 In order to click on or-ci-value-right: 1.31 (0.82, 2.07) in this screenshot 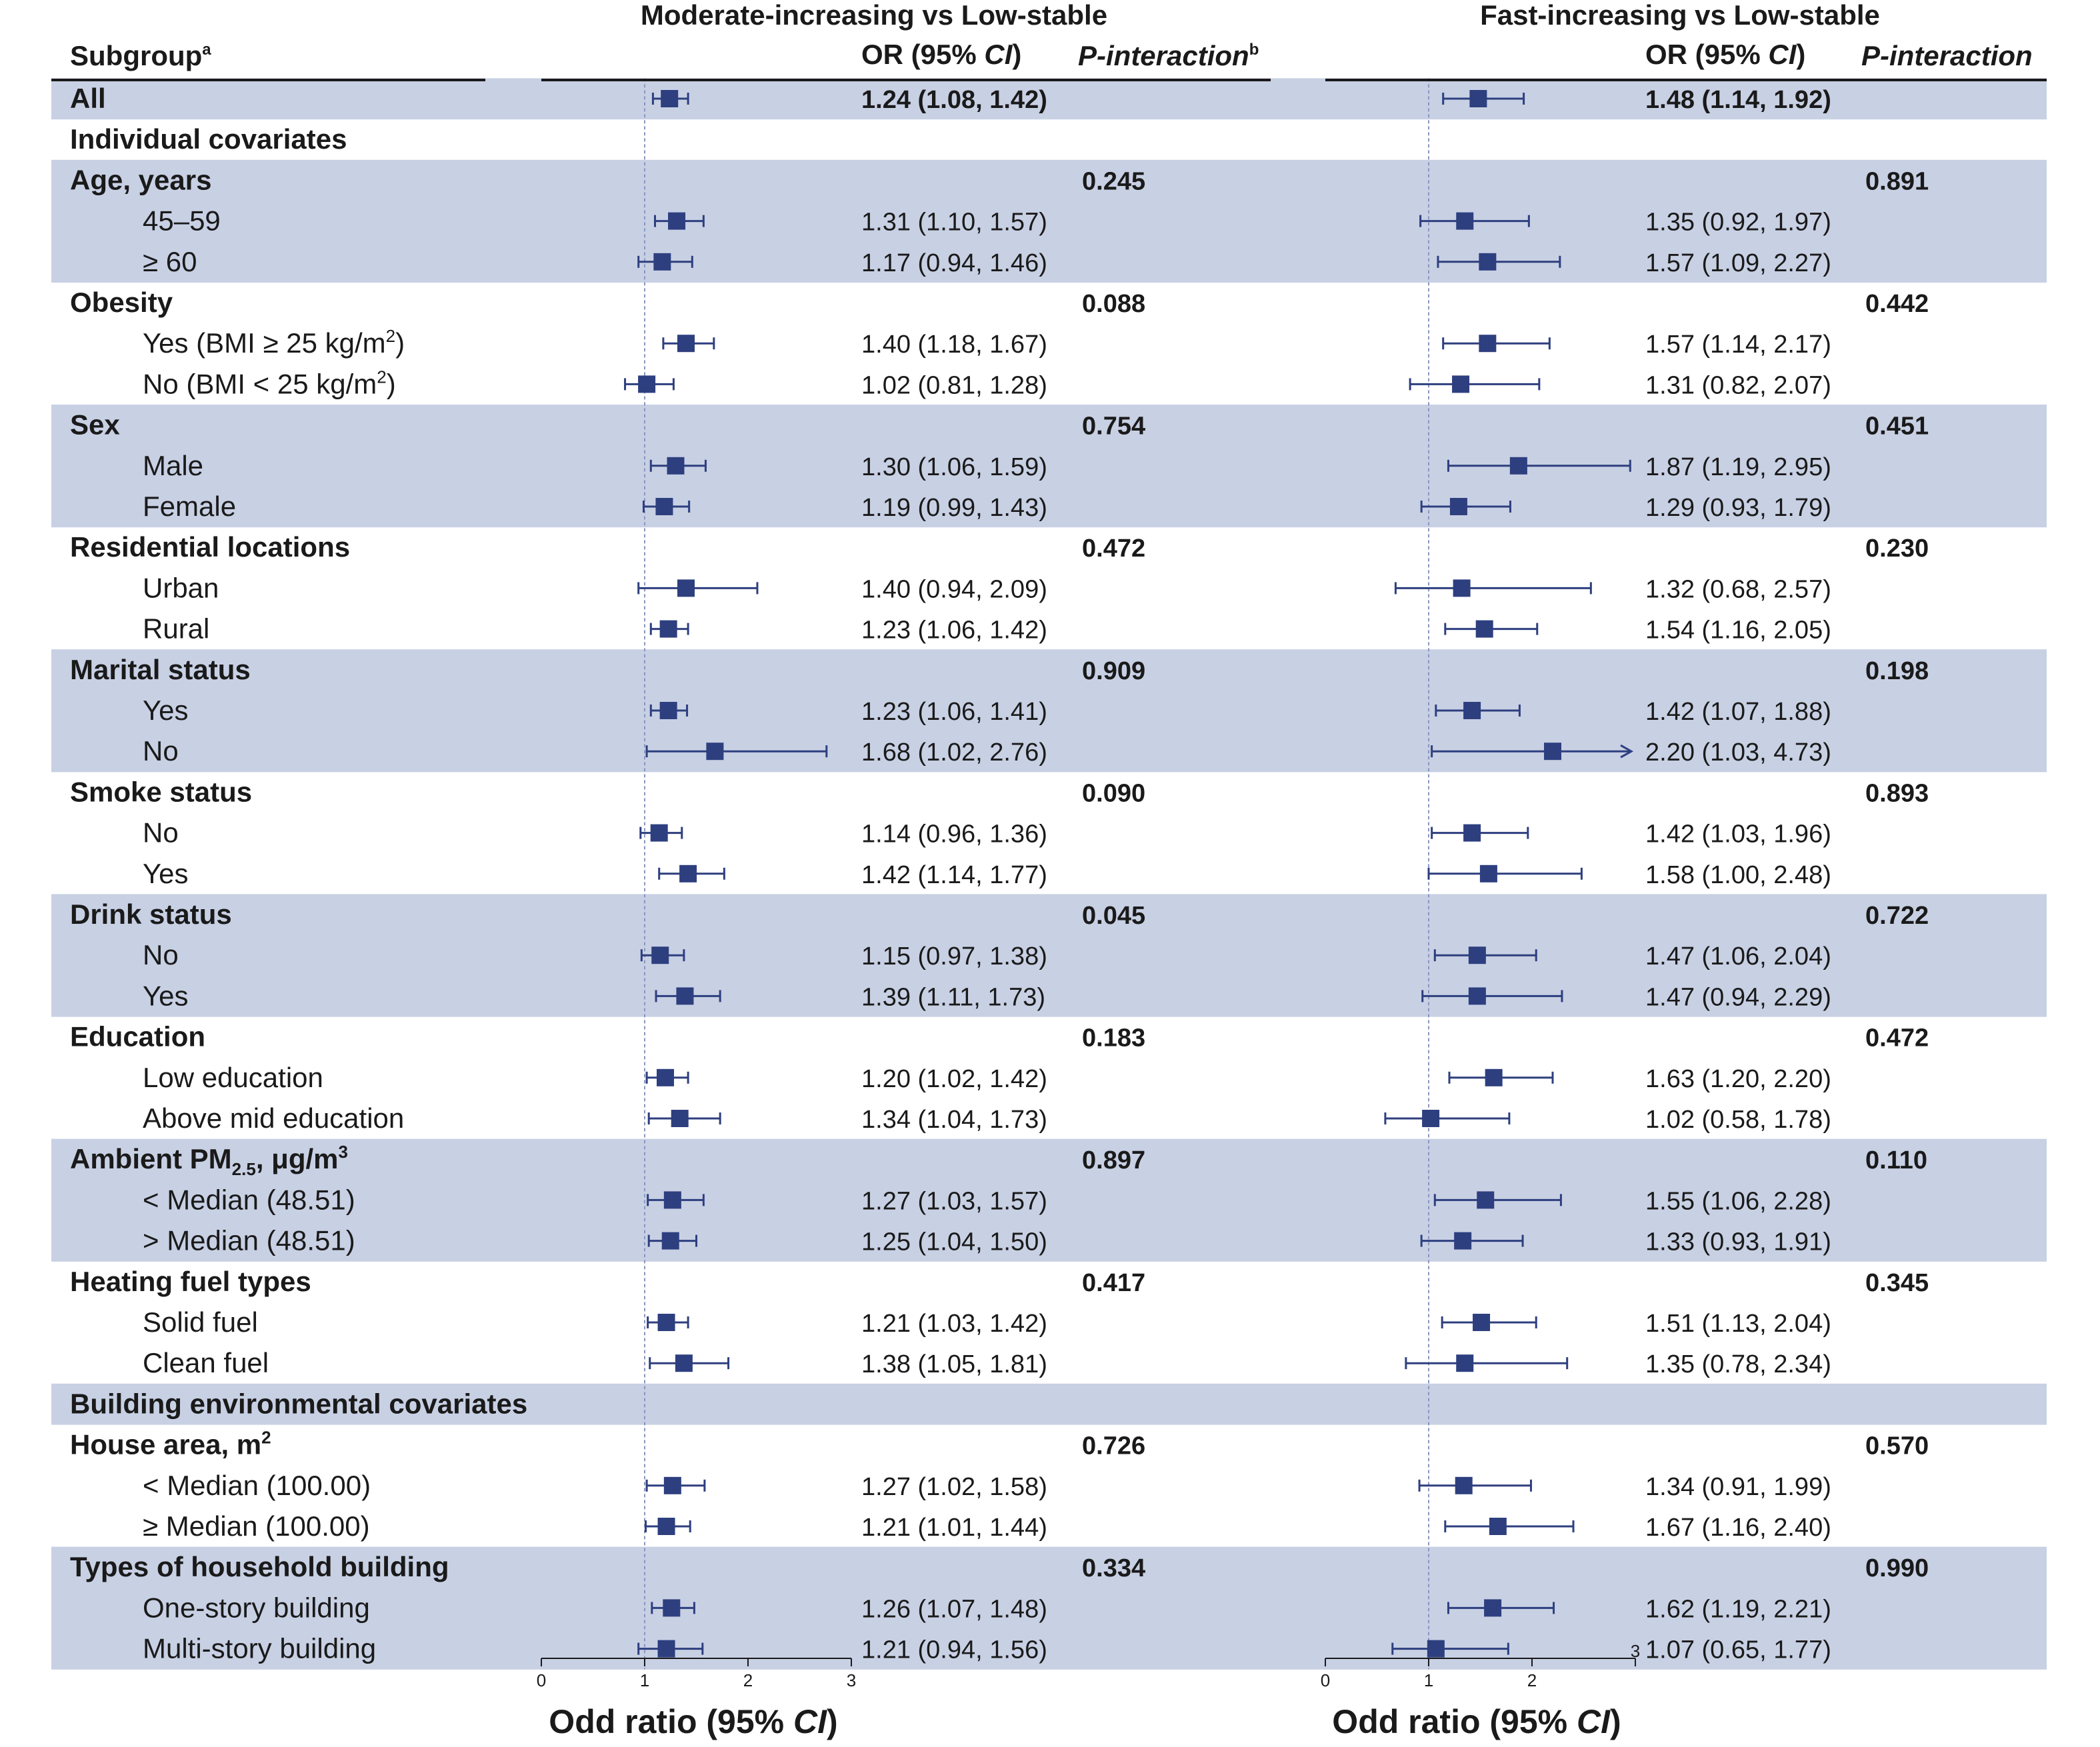, I will do `click(1738, 385)`.